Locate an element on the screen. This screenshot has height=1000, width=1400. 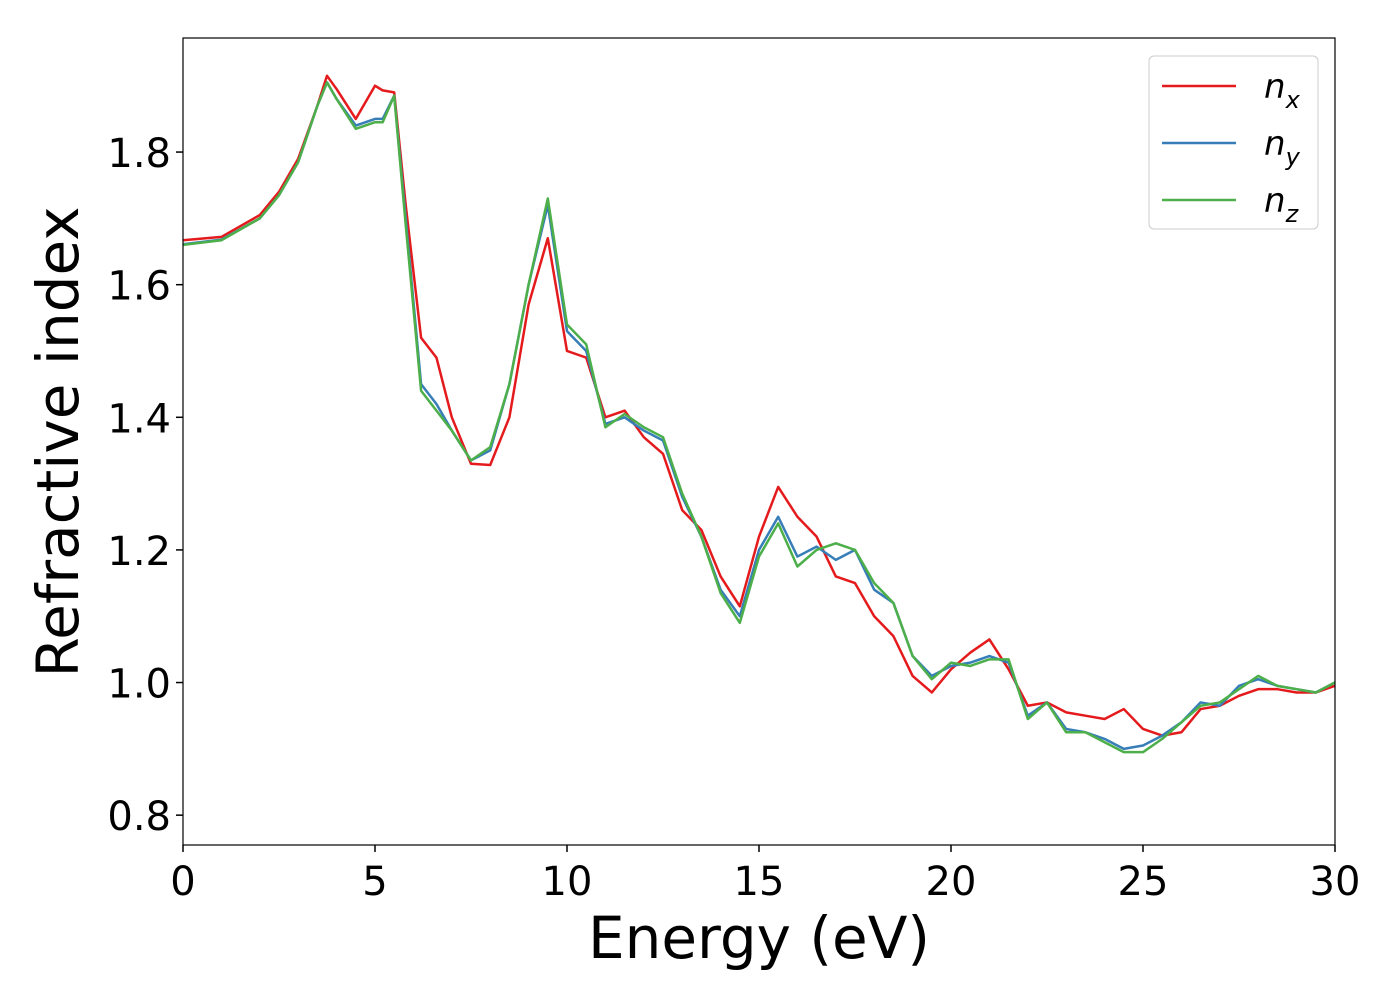
x-tick-label: 30 is located at coordinates (1335, 882).